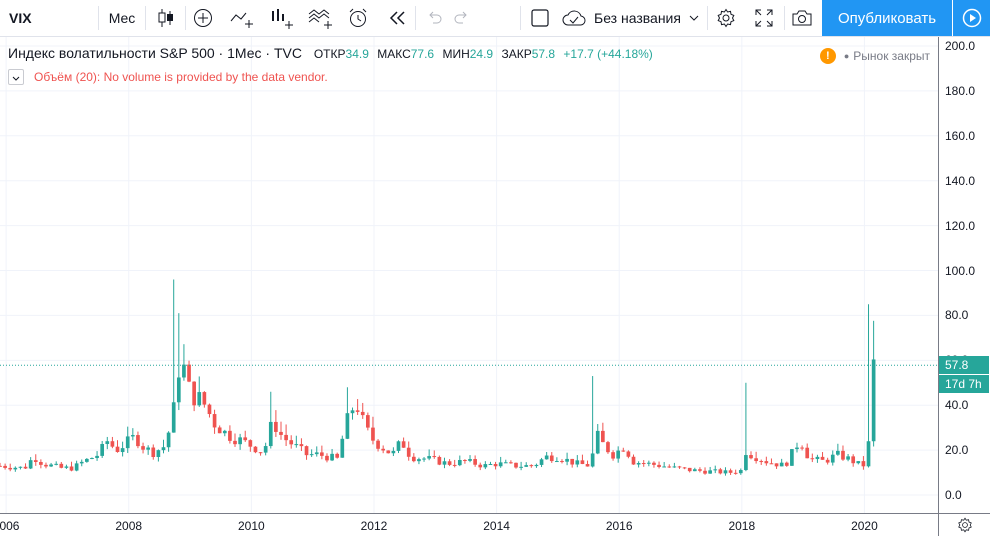 The width and height of the screenshot is (990, 536). I want to click on close-label: ЗАКР, so click(516, 54).